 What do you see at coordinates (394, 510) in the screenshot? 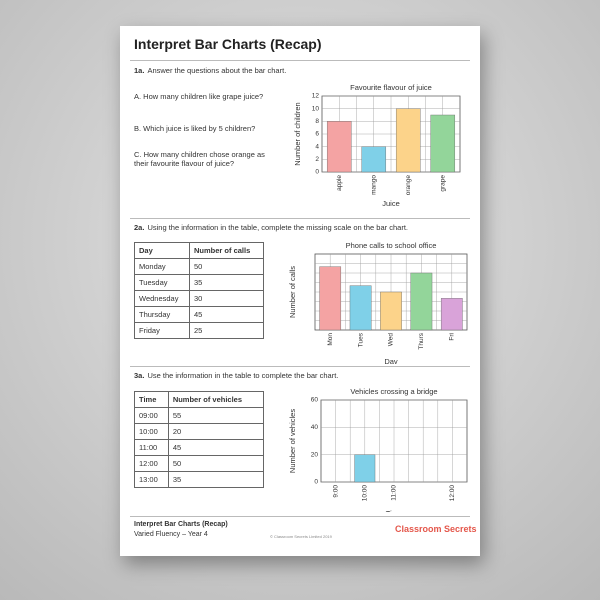
I see `x-axis-label: Time` at bounding box center [394, 510].